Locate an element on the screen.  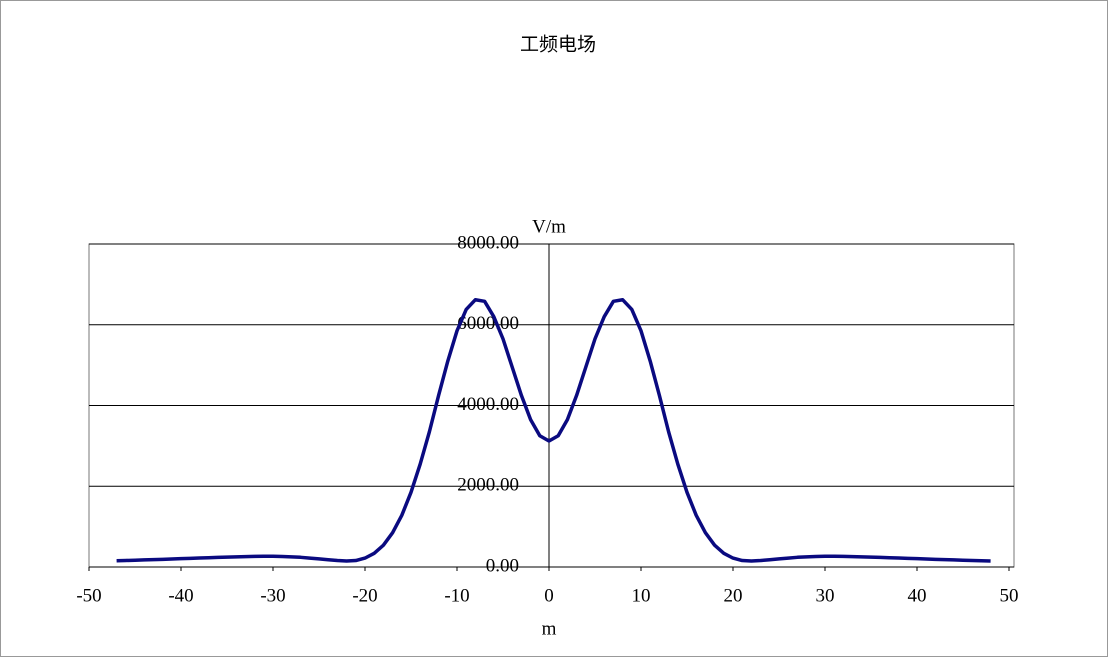
chart-title: 工频电场 is located at coordinates (558, 44).